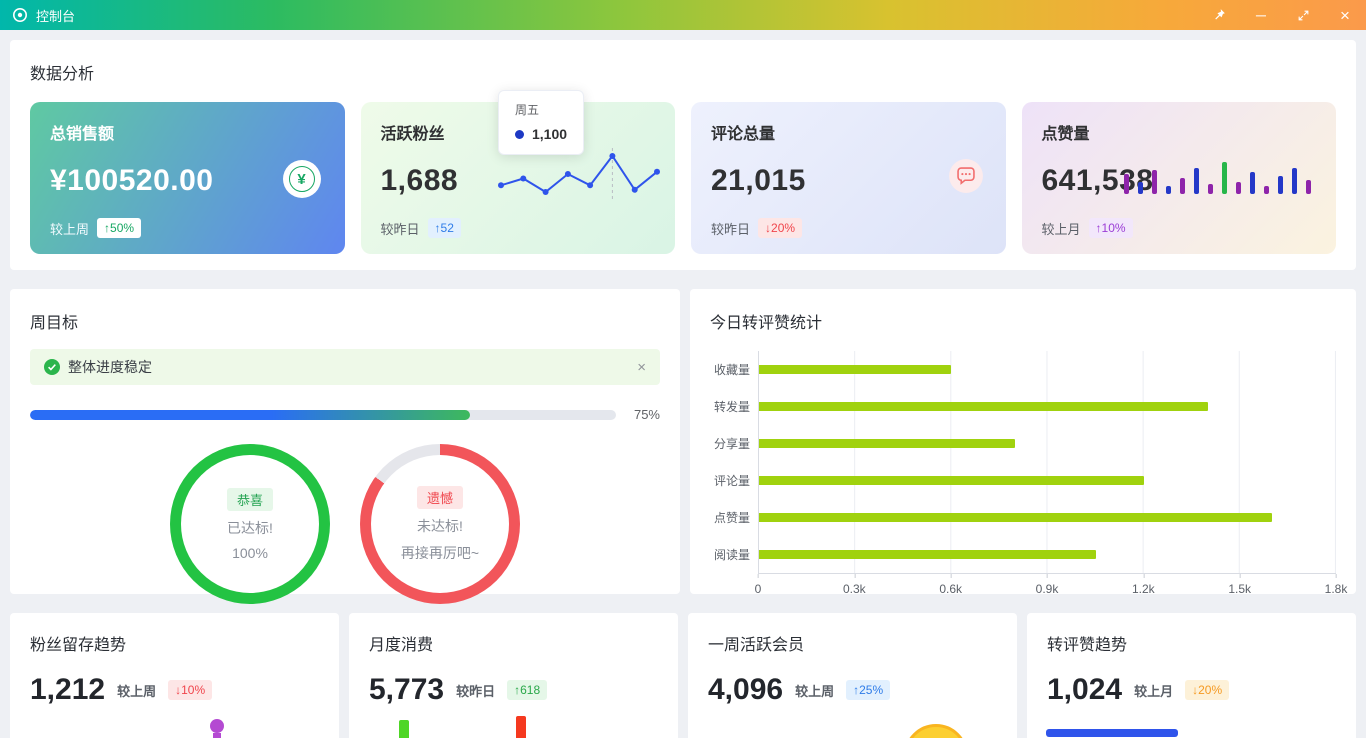  What do you see at coordinates (513, 675) in the screenshot?
I see `card-monthly-spend: 月度消费 5,773 较昨日 ↑618` at bounding box center [513, 675].